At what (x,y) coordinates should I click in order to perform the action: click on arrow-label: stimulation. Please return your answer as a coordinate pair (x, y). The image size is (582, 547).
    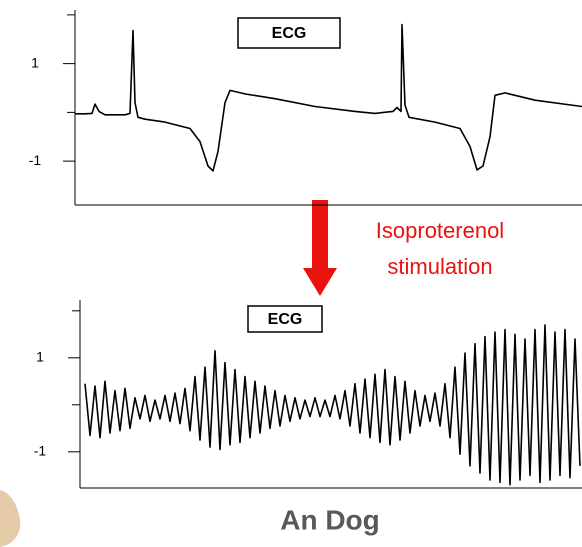
    Looking at the image, I should click on (439, 266).